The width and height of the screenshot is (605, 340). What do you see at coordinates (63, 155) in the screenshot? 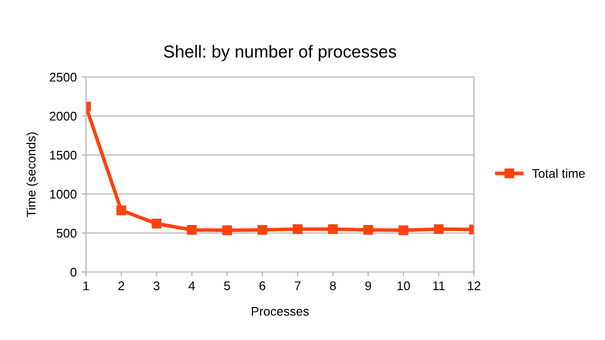
I see `y-tick-label: 1500` at bounding box center [63, 155].